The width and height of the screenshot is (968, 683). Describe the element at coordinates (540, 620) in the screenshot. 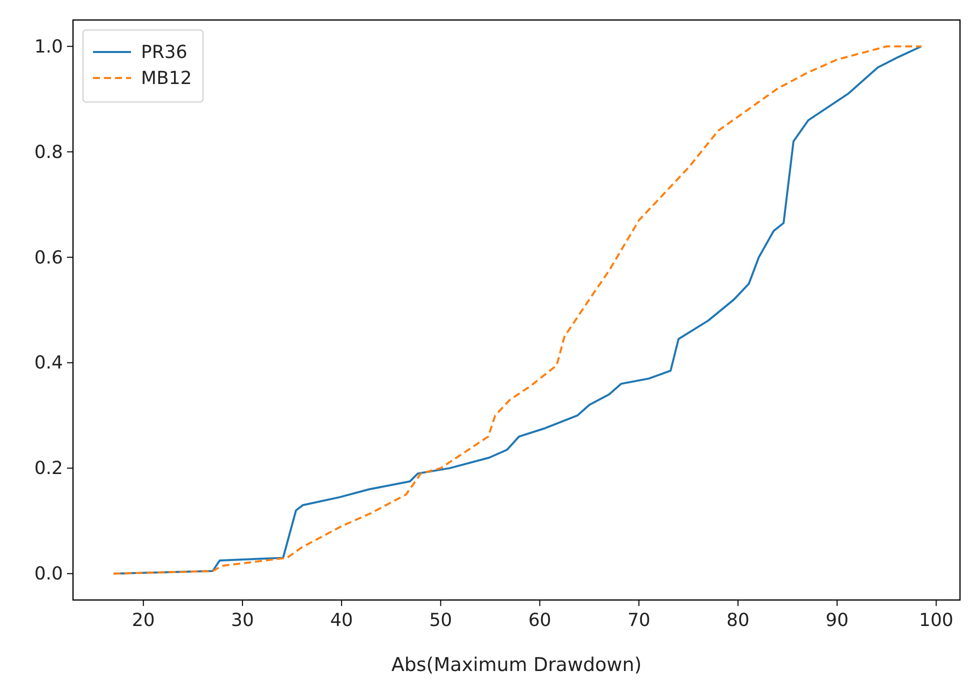

I see `x-tick-label: 60` at that location.